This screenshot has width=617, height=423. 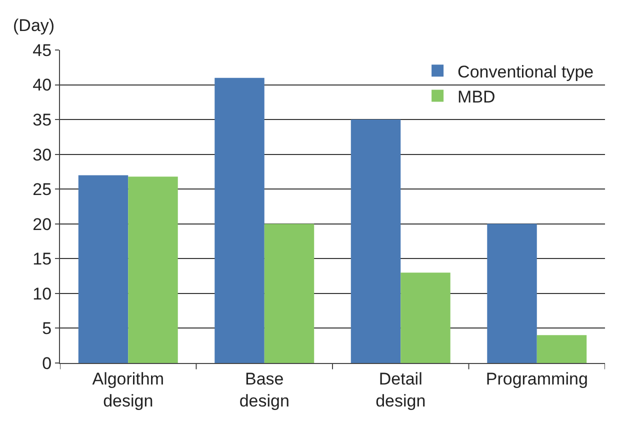 What do you see at coordinates (47, 363) in the screenshot?
I see `y-tick-label: 0` at bounding box center [47, 363].